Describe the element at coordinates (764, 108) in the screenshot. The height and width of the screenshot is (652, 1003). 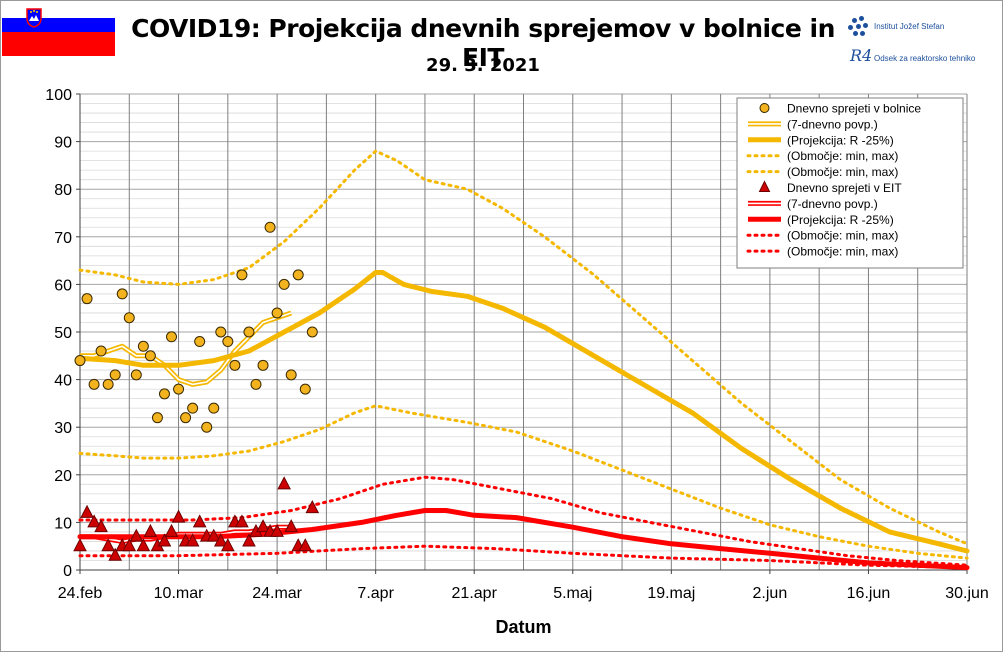
I see `legend-hospital-marker` at that location.